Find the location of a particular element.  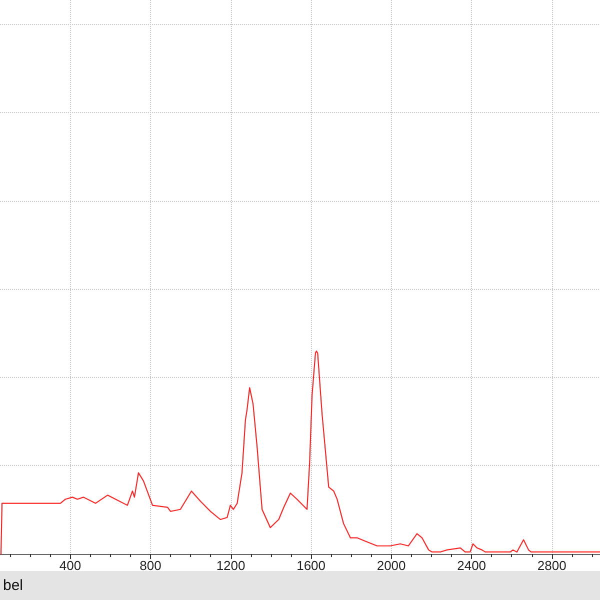

footer-panel: bel is located at coordinates (300, 585).